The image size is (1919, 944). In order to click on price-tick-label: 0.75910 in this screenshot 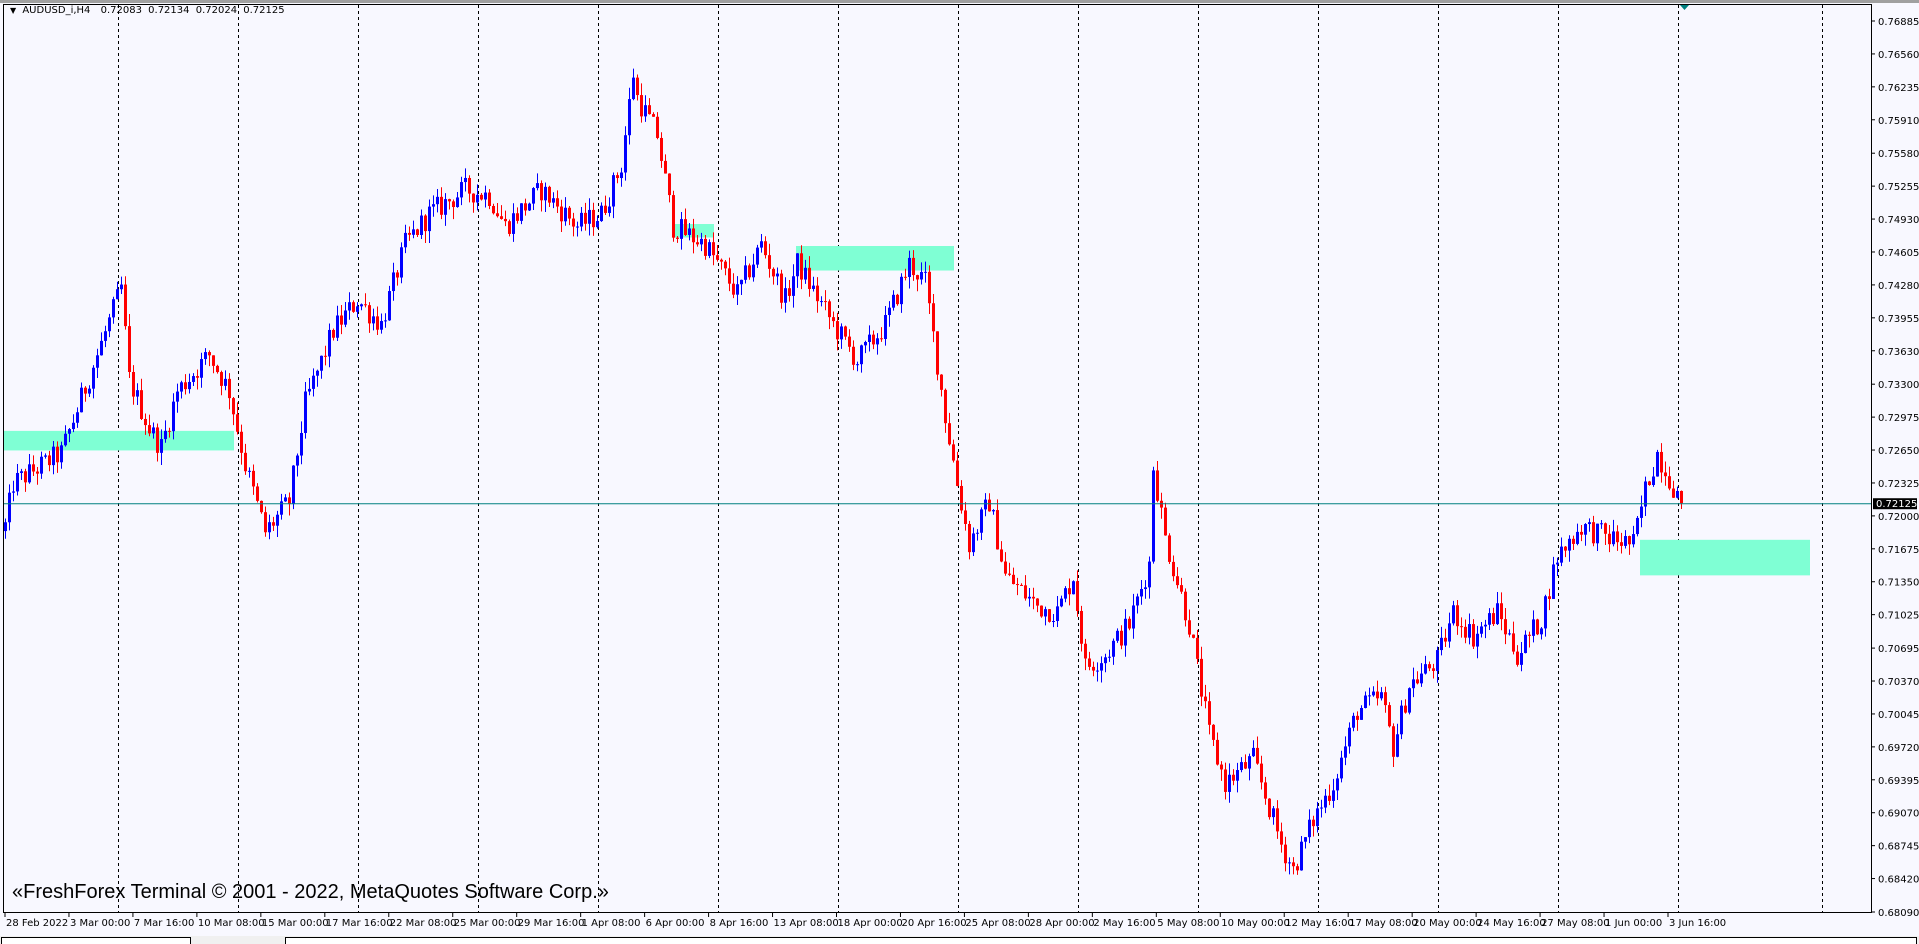, I will do `click(1898, 121)`.